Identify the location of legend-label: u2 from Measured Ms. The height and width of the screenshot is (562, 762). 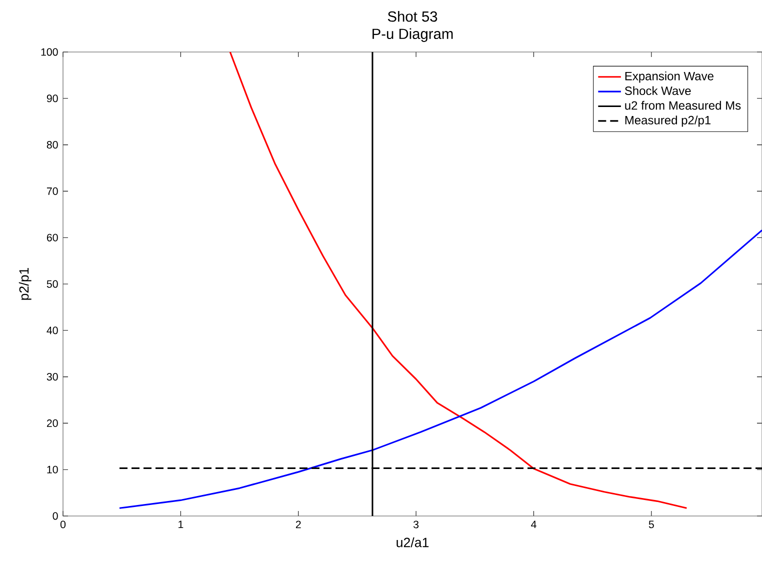
(683, 105).